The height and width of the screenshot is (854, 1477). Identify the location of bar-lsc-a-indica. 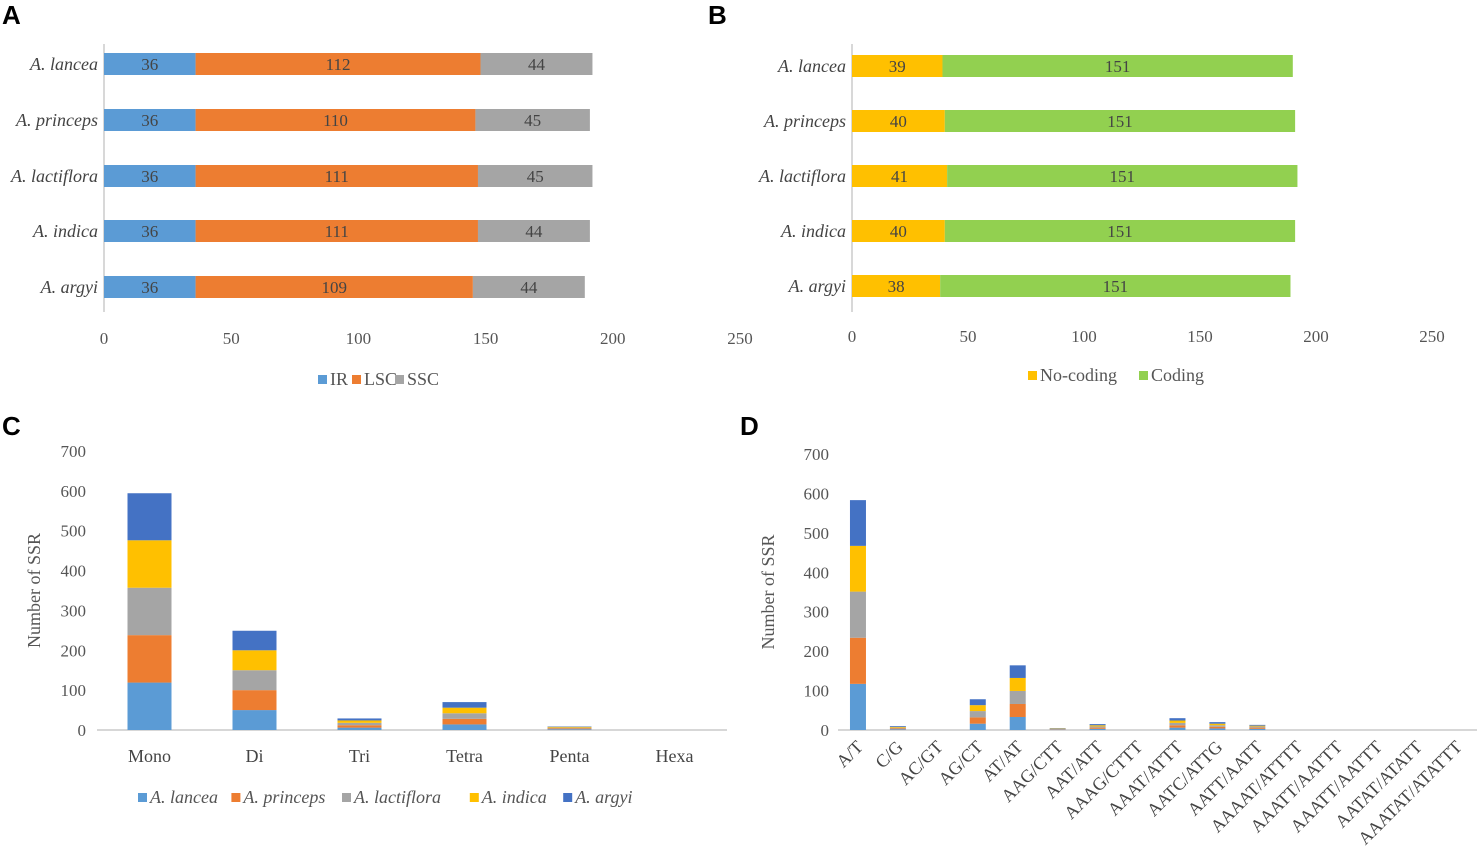
(336, 231).